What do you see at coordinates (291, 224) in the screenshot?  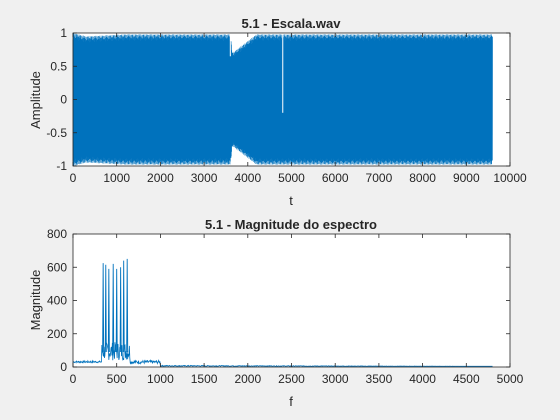 I see `spectrum-title: 5.1 - Magnitude do espectro` at bounding box center [291, 224].